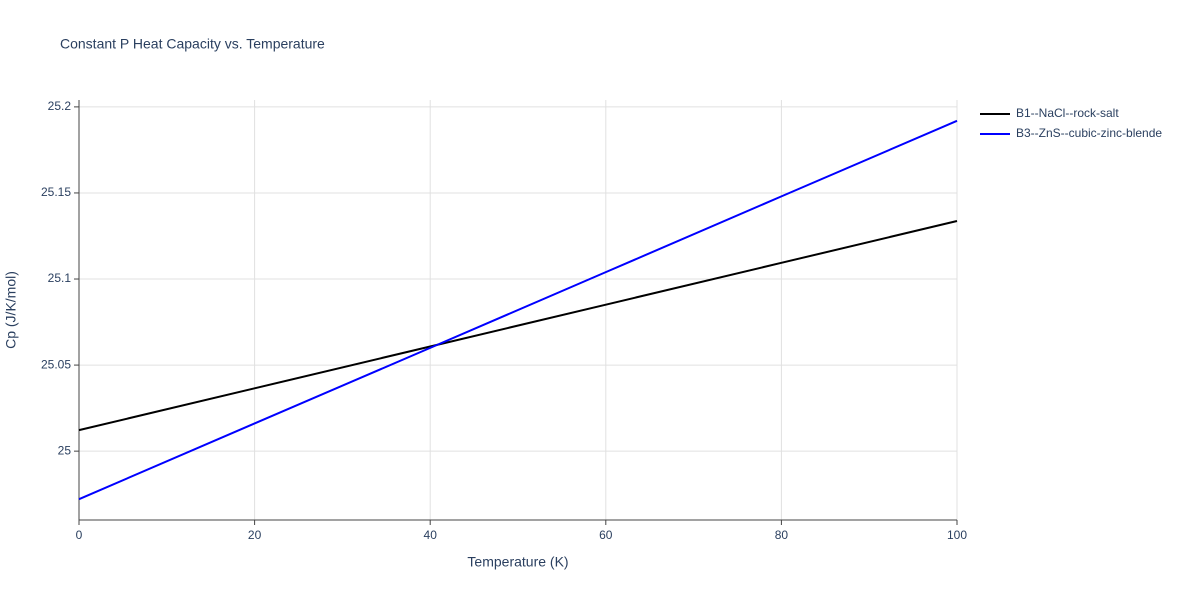 The image size is (1200, 600). Describe the element at coordinates (255, 535) in the screenshot. I see `x-tick-label: 20` at that location.